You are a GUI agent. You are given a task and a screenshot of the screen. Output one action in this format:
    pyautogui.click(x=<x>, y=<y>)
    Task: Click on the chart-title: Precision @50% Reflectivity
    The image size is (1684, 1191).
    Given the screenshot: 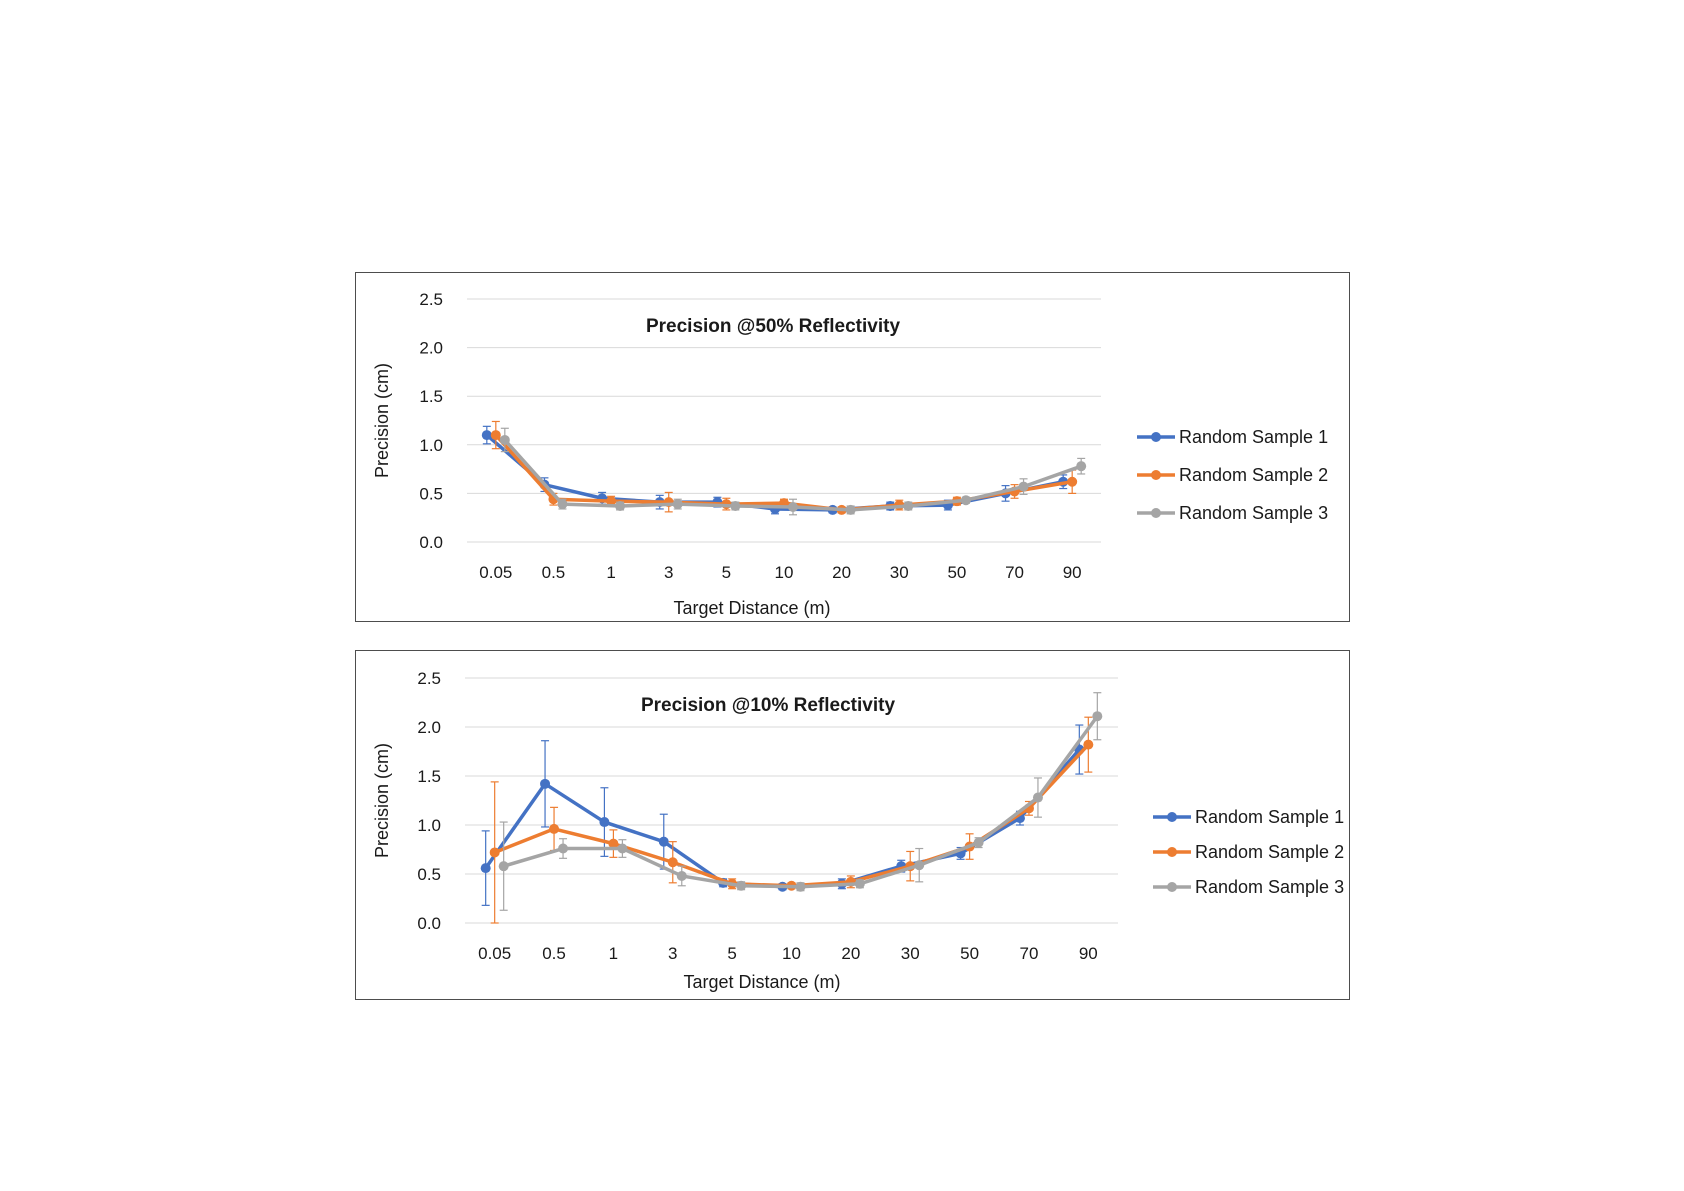 What is the action you would take?
    pyautogui.click(x=773, y=326)
    